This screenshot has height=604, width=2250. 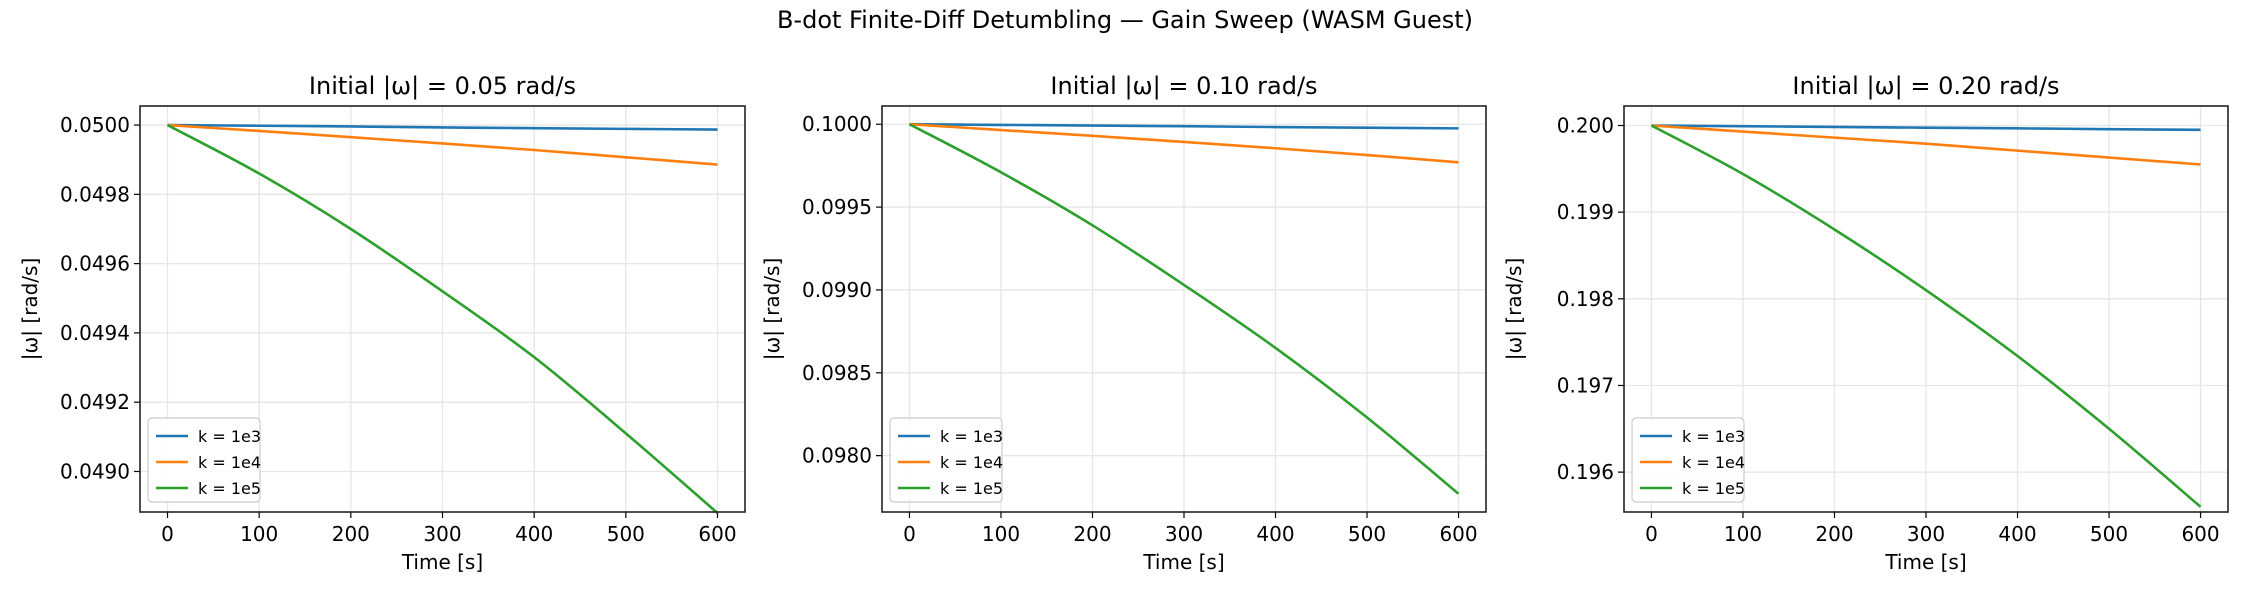 What do you see at coordinates (1585, 212) in the screenshot?
I see `y-tick-label: 0.199` at bounding box center [1585, 212].